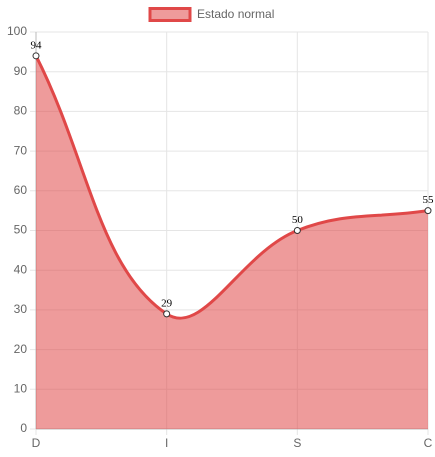 The width and height of the screenshot is (435, 457). What do you see at coordinates (21, 349) in the screenshot?
I see `y-tick-label: 20` at bounding box center [21, 349].